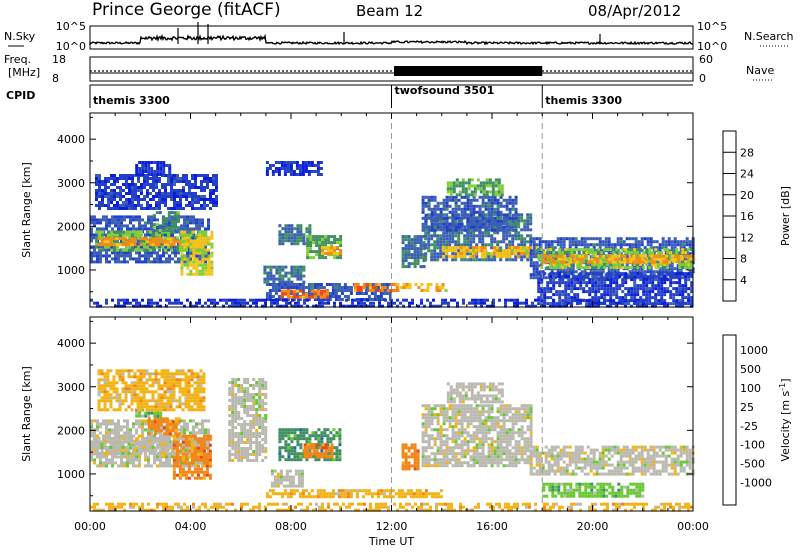 This screenshot has width=800, height=554. I want to click on velocity-y-tick-label: 1000, so click(71, 474).